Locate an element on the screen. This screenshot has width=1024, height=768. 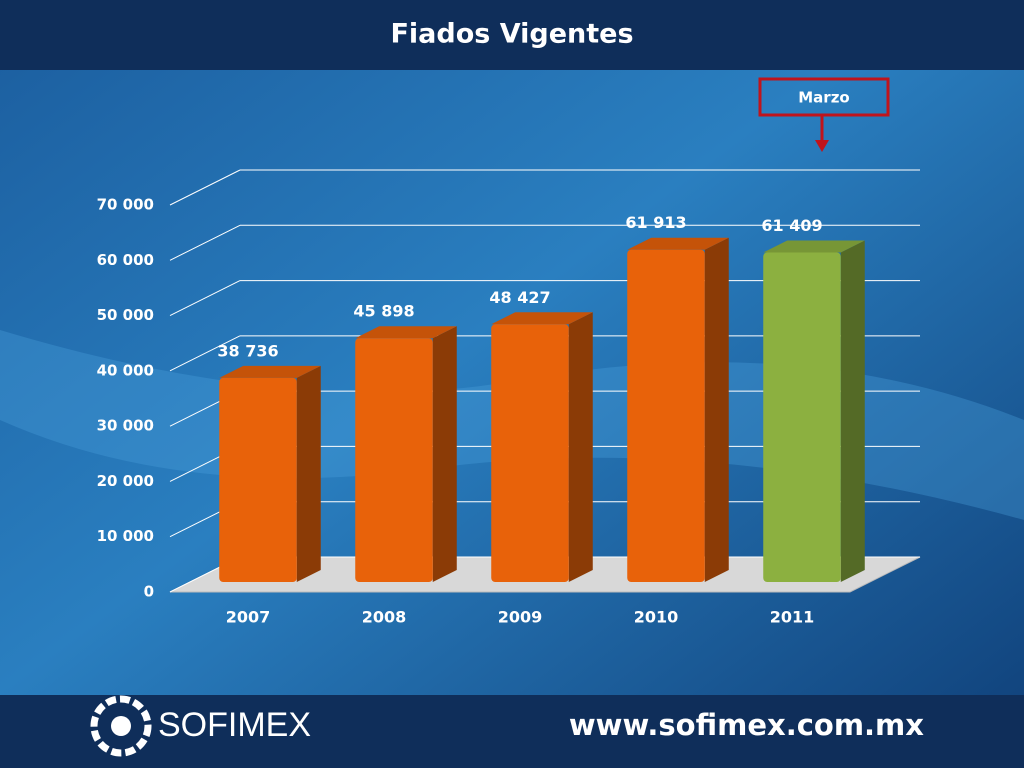
y-tick-label: 20 000 is located at coordinates (125, 481).